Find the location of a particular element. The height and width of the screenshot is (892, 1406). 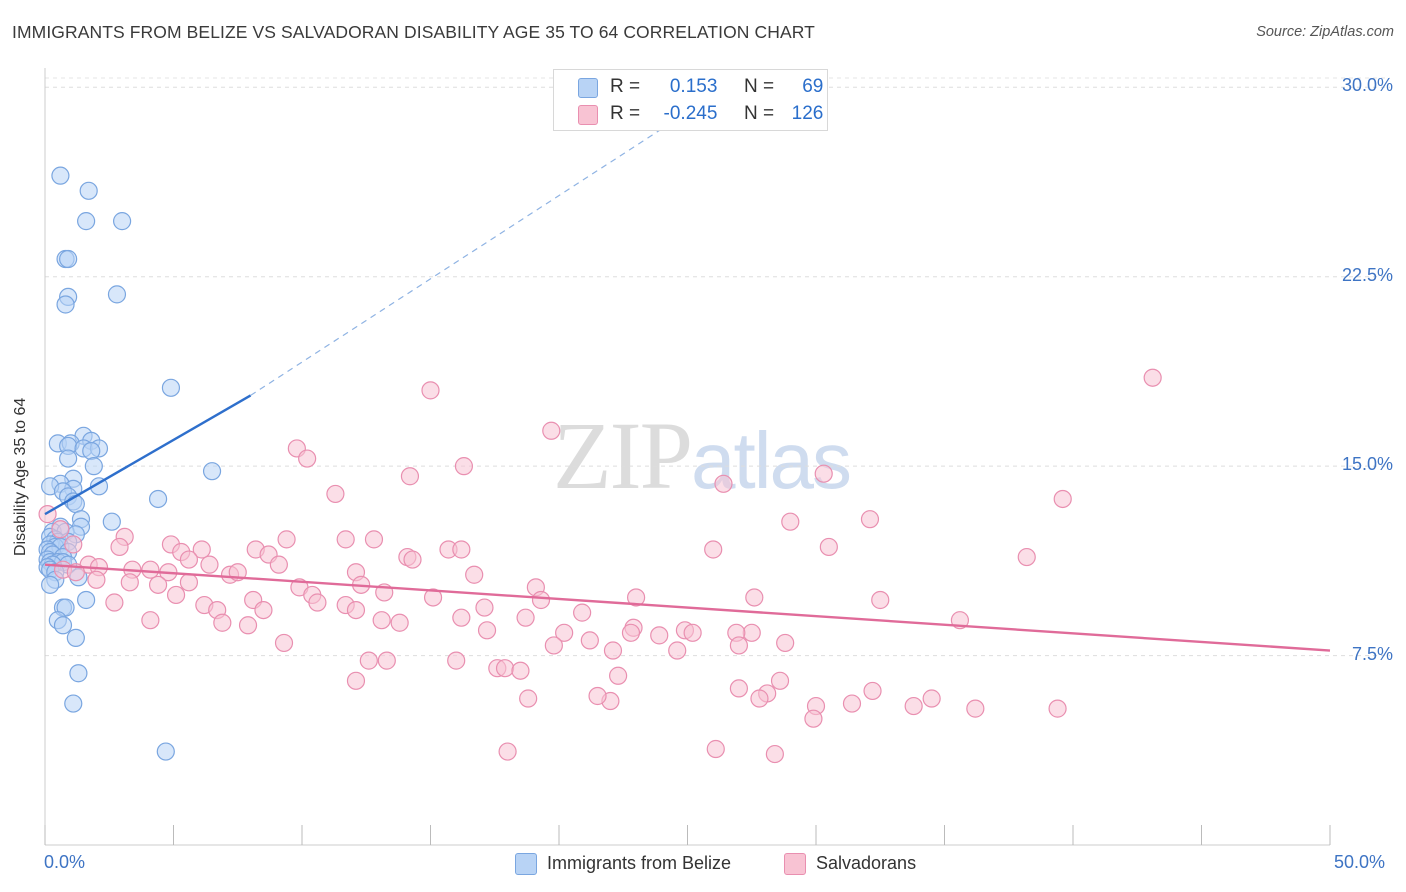

legend-r-label: R = is located at coordinates (625, 86).